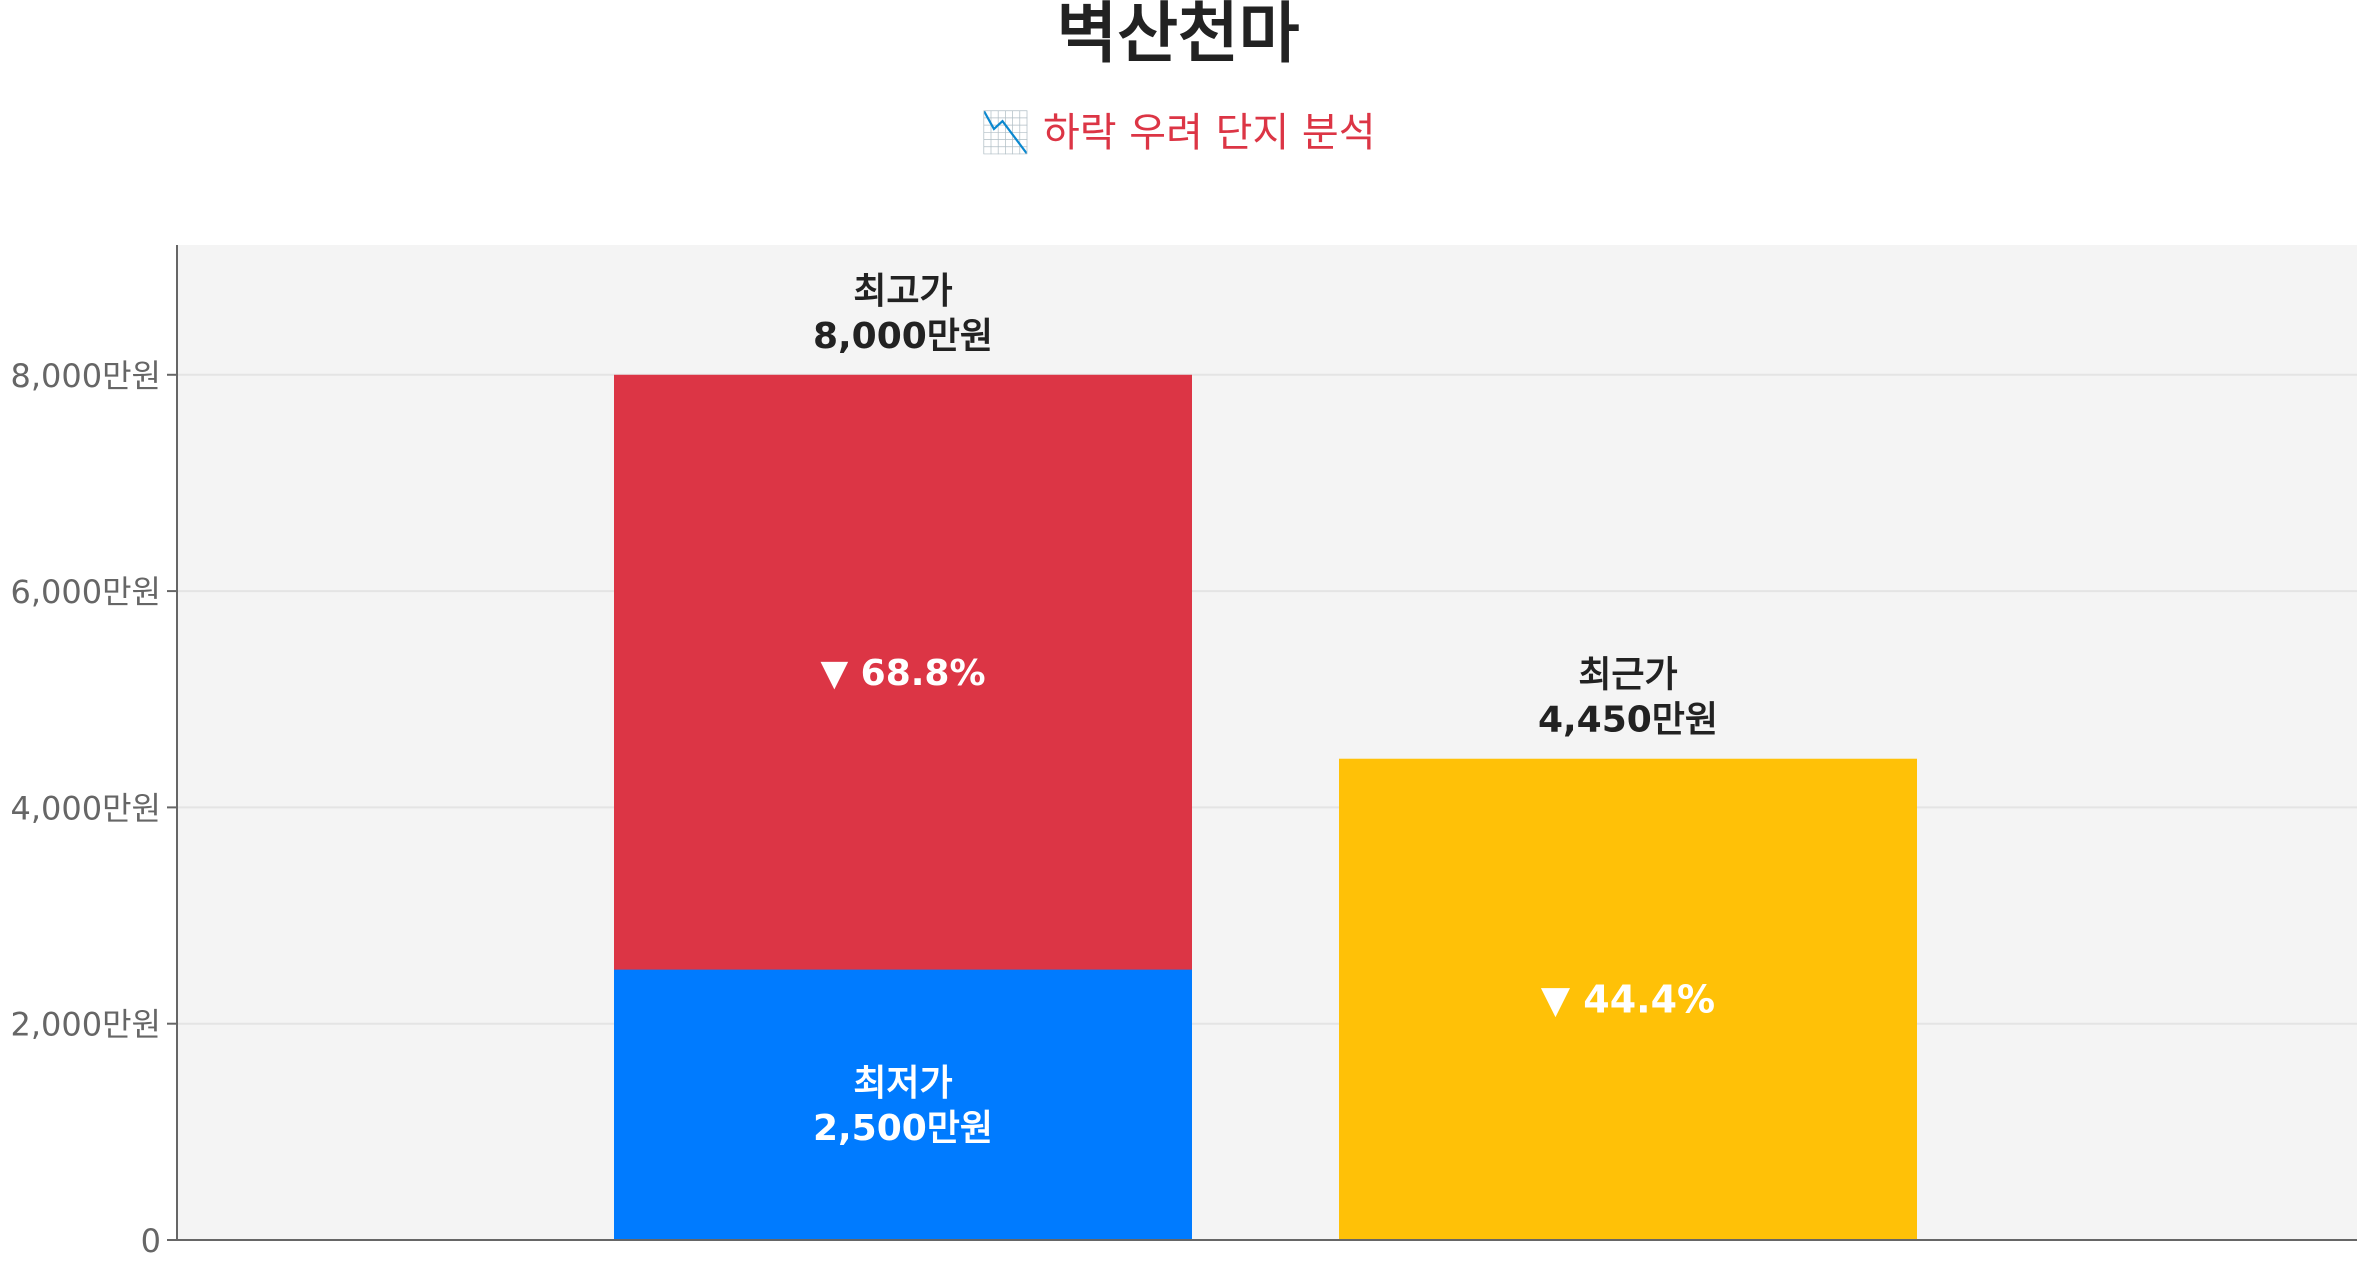 This screenshot has height=1272, width=2357. What do you see at coordinates (151, 1241) in the screenshot?
I see `y-tick-label: 0` at bounding box center [151, 1241].